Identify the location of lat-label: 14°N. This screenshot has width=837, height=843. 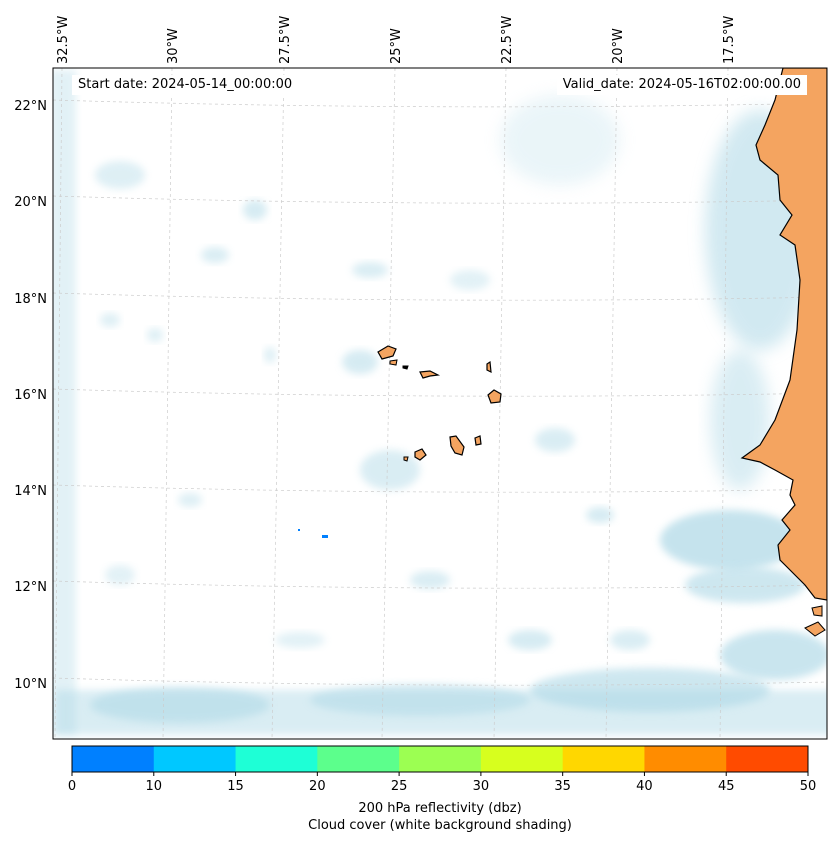
(30, 491).